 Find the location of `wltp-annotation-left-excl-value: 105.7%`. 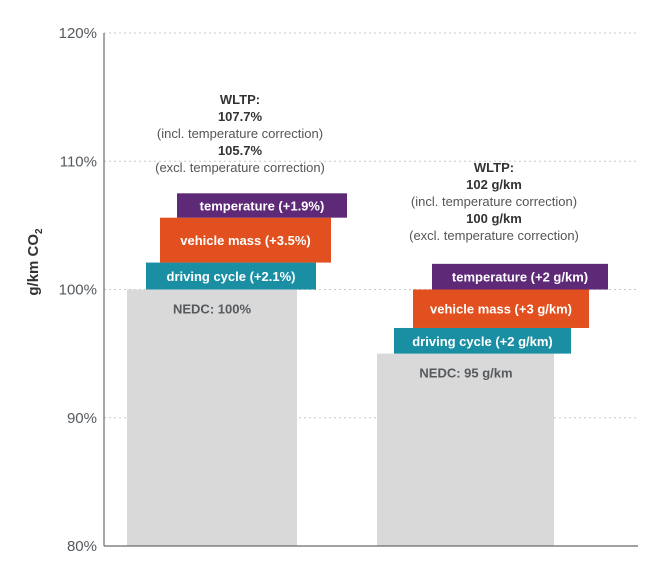

wltp-annotation-left-excl-value: 105.7% is located at coordinates (240, 150).